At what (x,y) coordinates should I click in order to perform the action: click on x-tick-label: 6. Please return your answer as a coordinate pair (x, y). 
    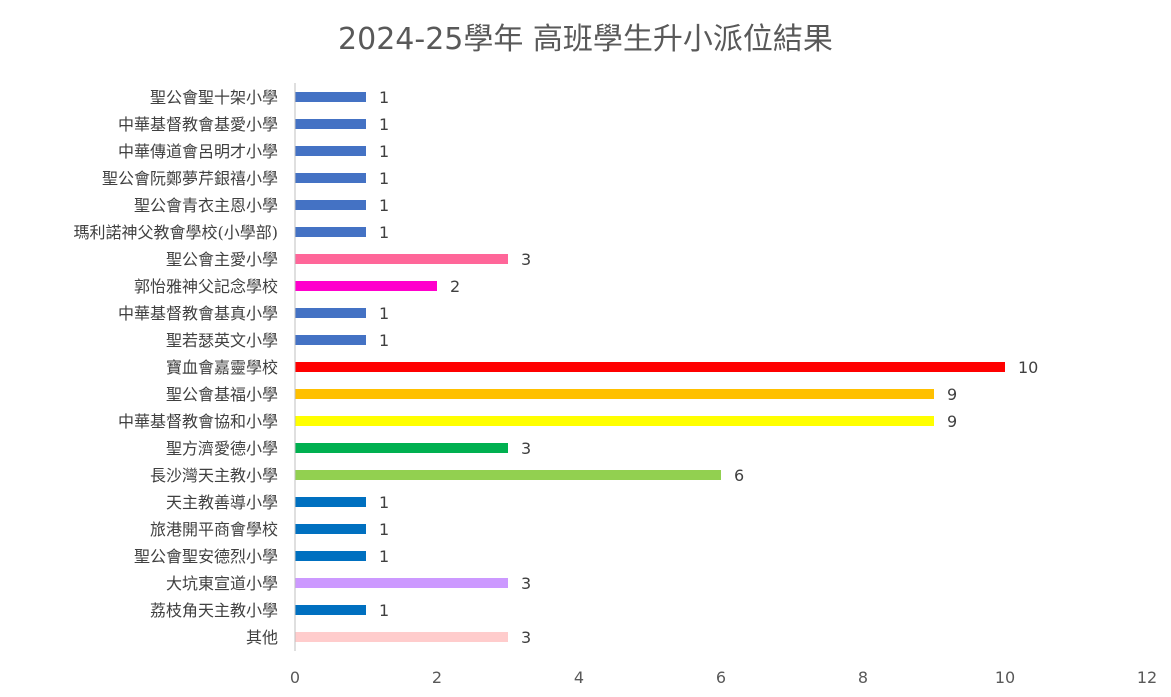
    Looking at the image, I should click on (721, 677).